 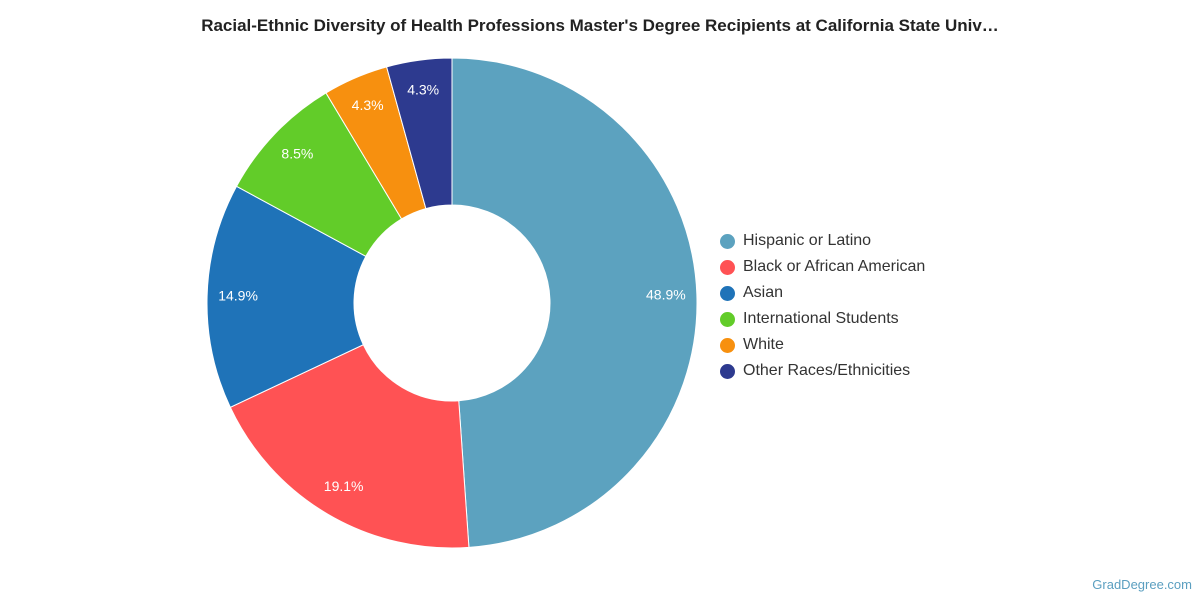 I want to click on legend-item-4: White, so click(x=822, y=345).